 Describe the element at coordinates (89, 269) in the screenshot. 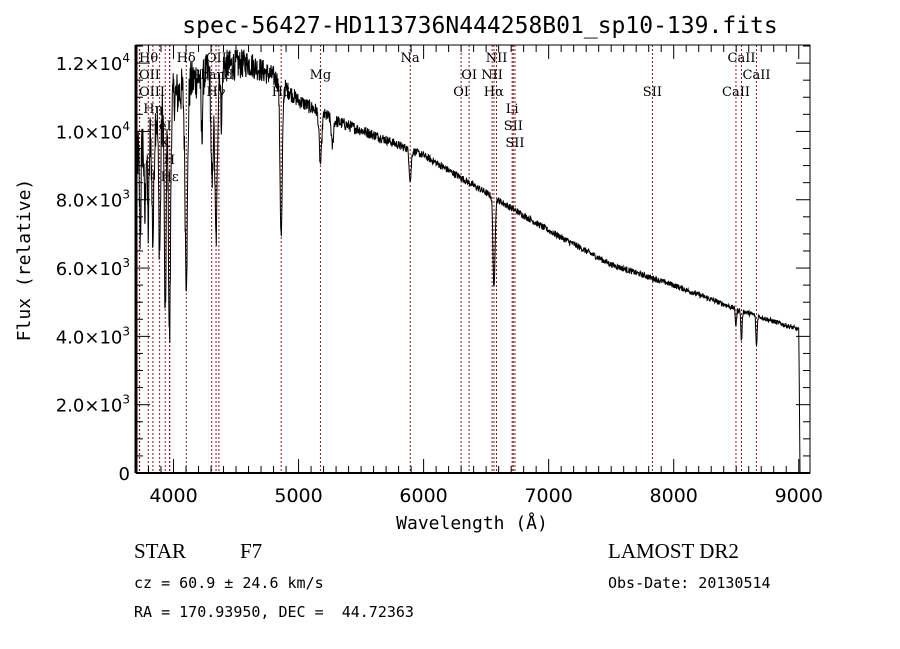

I see `y-tick-base: 6.0×10` at that location.